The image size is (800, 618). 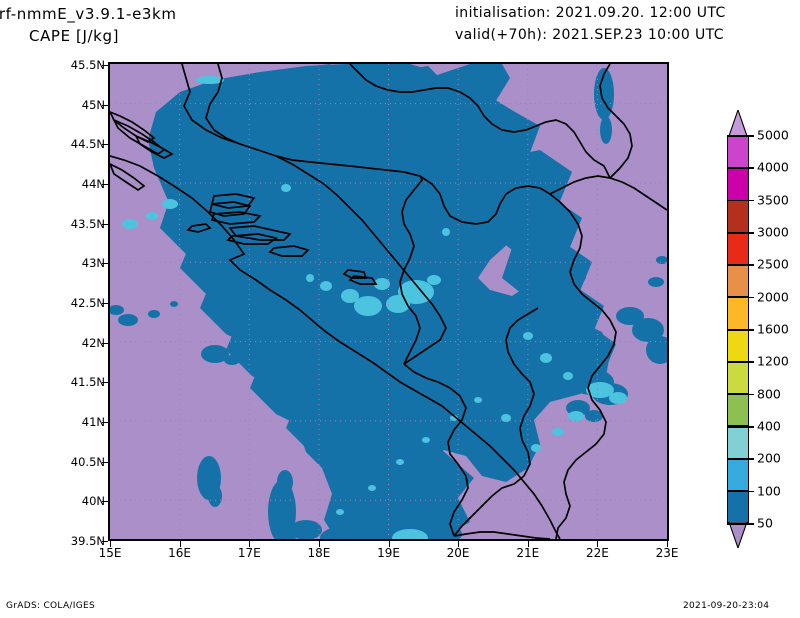 I want to click on y-tick-label: 45N, so click(x=93, y=104).